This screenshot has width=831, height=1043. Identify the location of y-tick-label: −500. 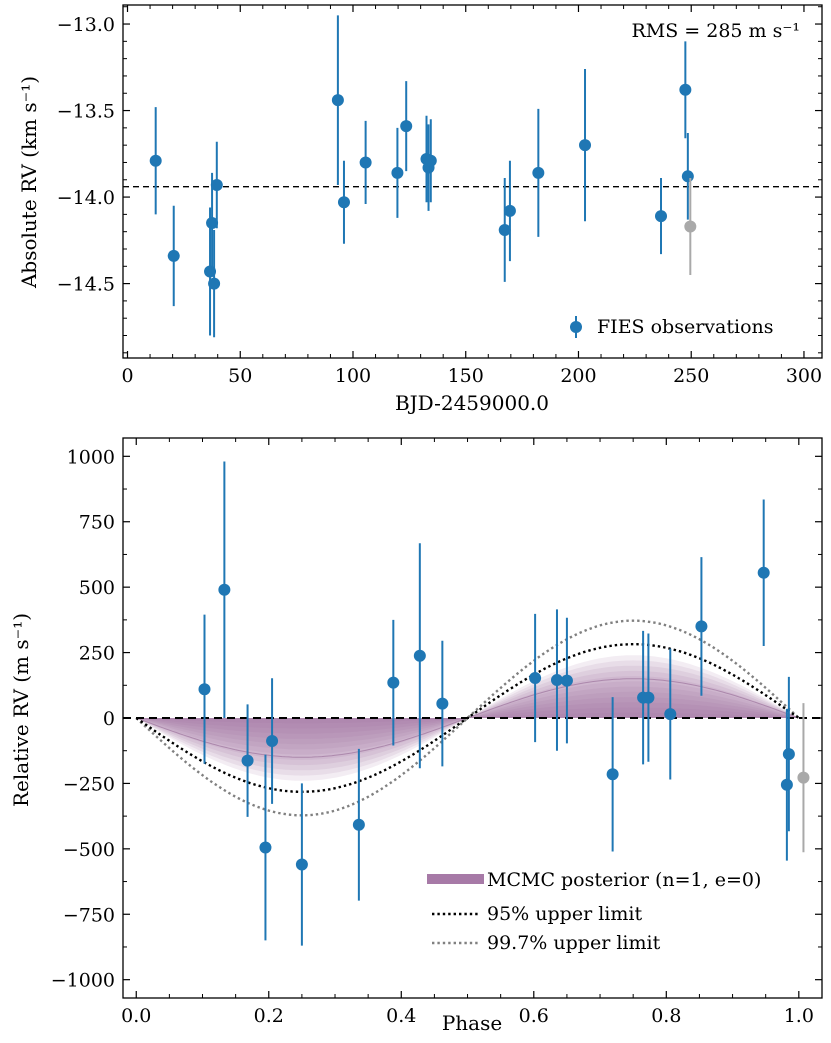
(89, 850).